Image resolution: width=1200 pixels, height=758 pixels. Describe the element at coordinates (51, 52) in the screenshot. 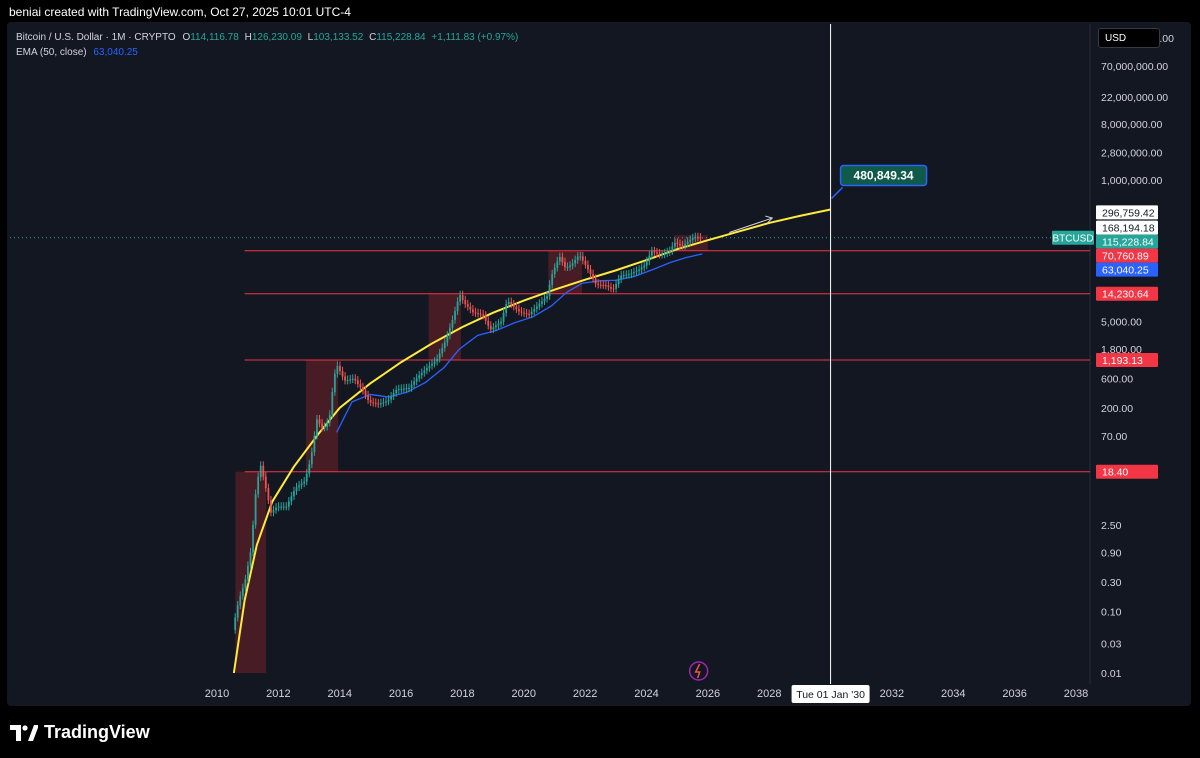

I see `ema-label: EMA (50, close)` at that location.